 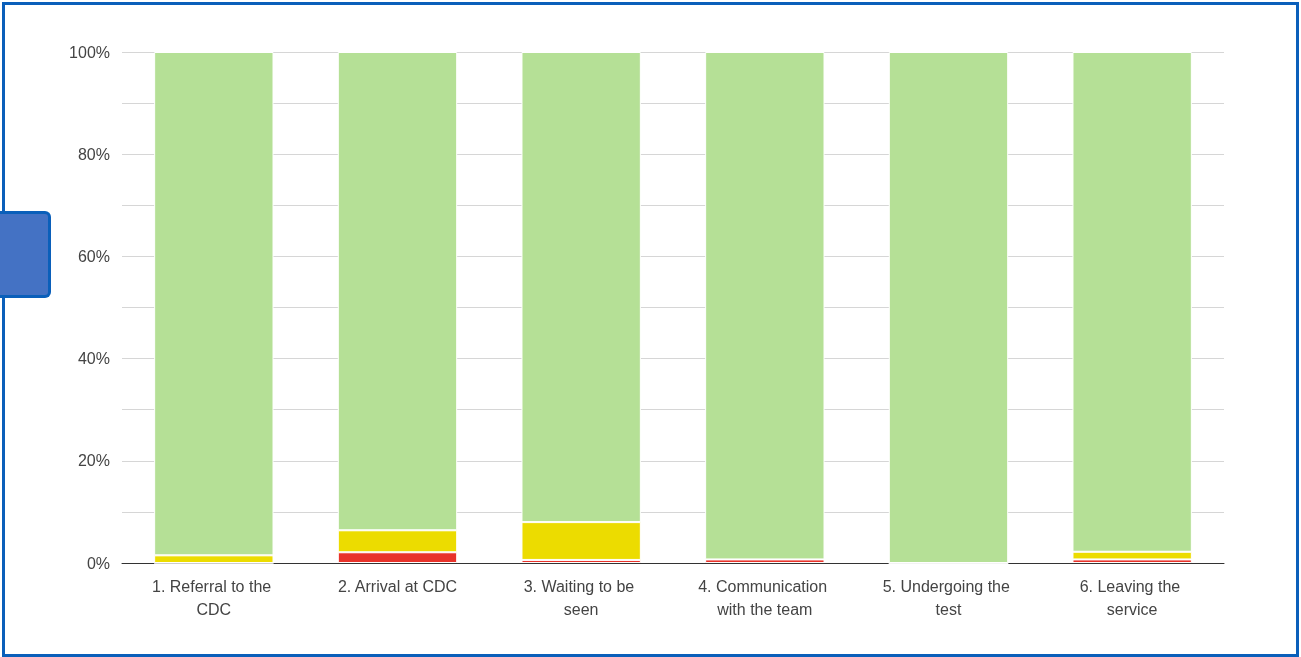 What do you see at coordinates (89, 52) in the screenshot?
I see `y-tick-label: 100%` at bounding box center [89, 52].